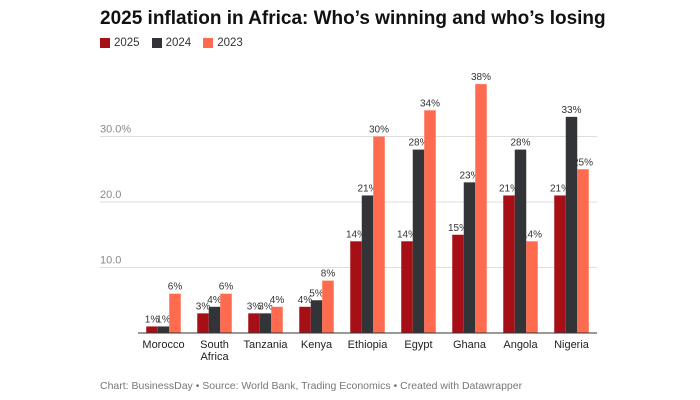 The height and width of the screenshot is (400, 700). What do you see at coordinates (163, 345) in the screenshot?
I see `x-tick-label: Morocco` at bounding box center [163, 345].